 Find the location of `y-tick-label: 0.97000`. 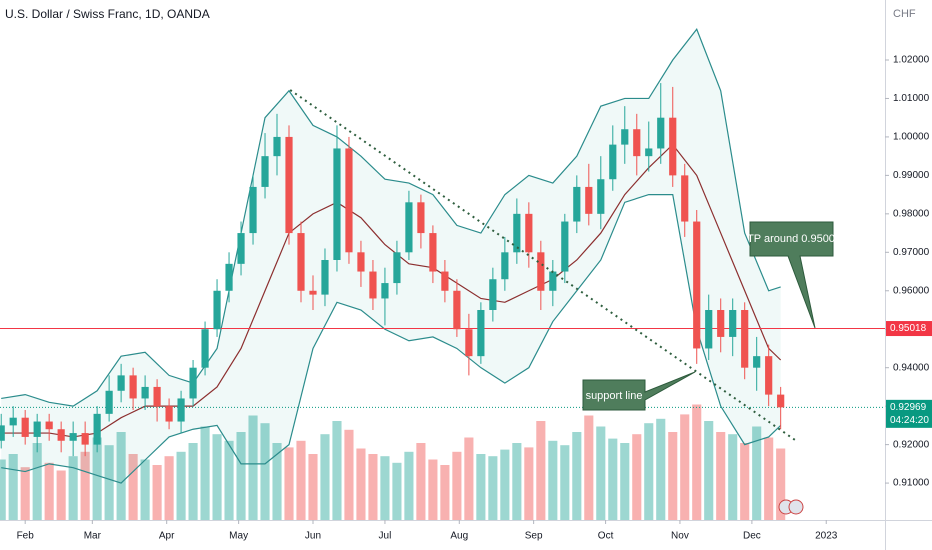

y-tick-label: 0.97000 is located at coordinates (911, 252).